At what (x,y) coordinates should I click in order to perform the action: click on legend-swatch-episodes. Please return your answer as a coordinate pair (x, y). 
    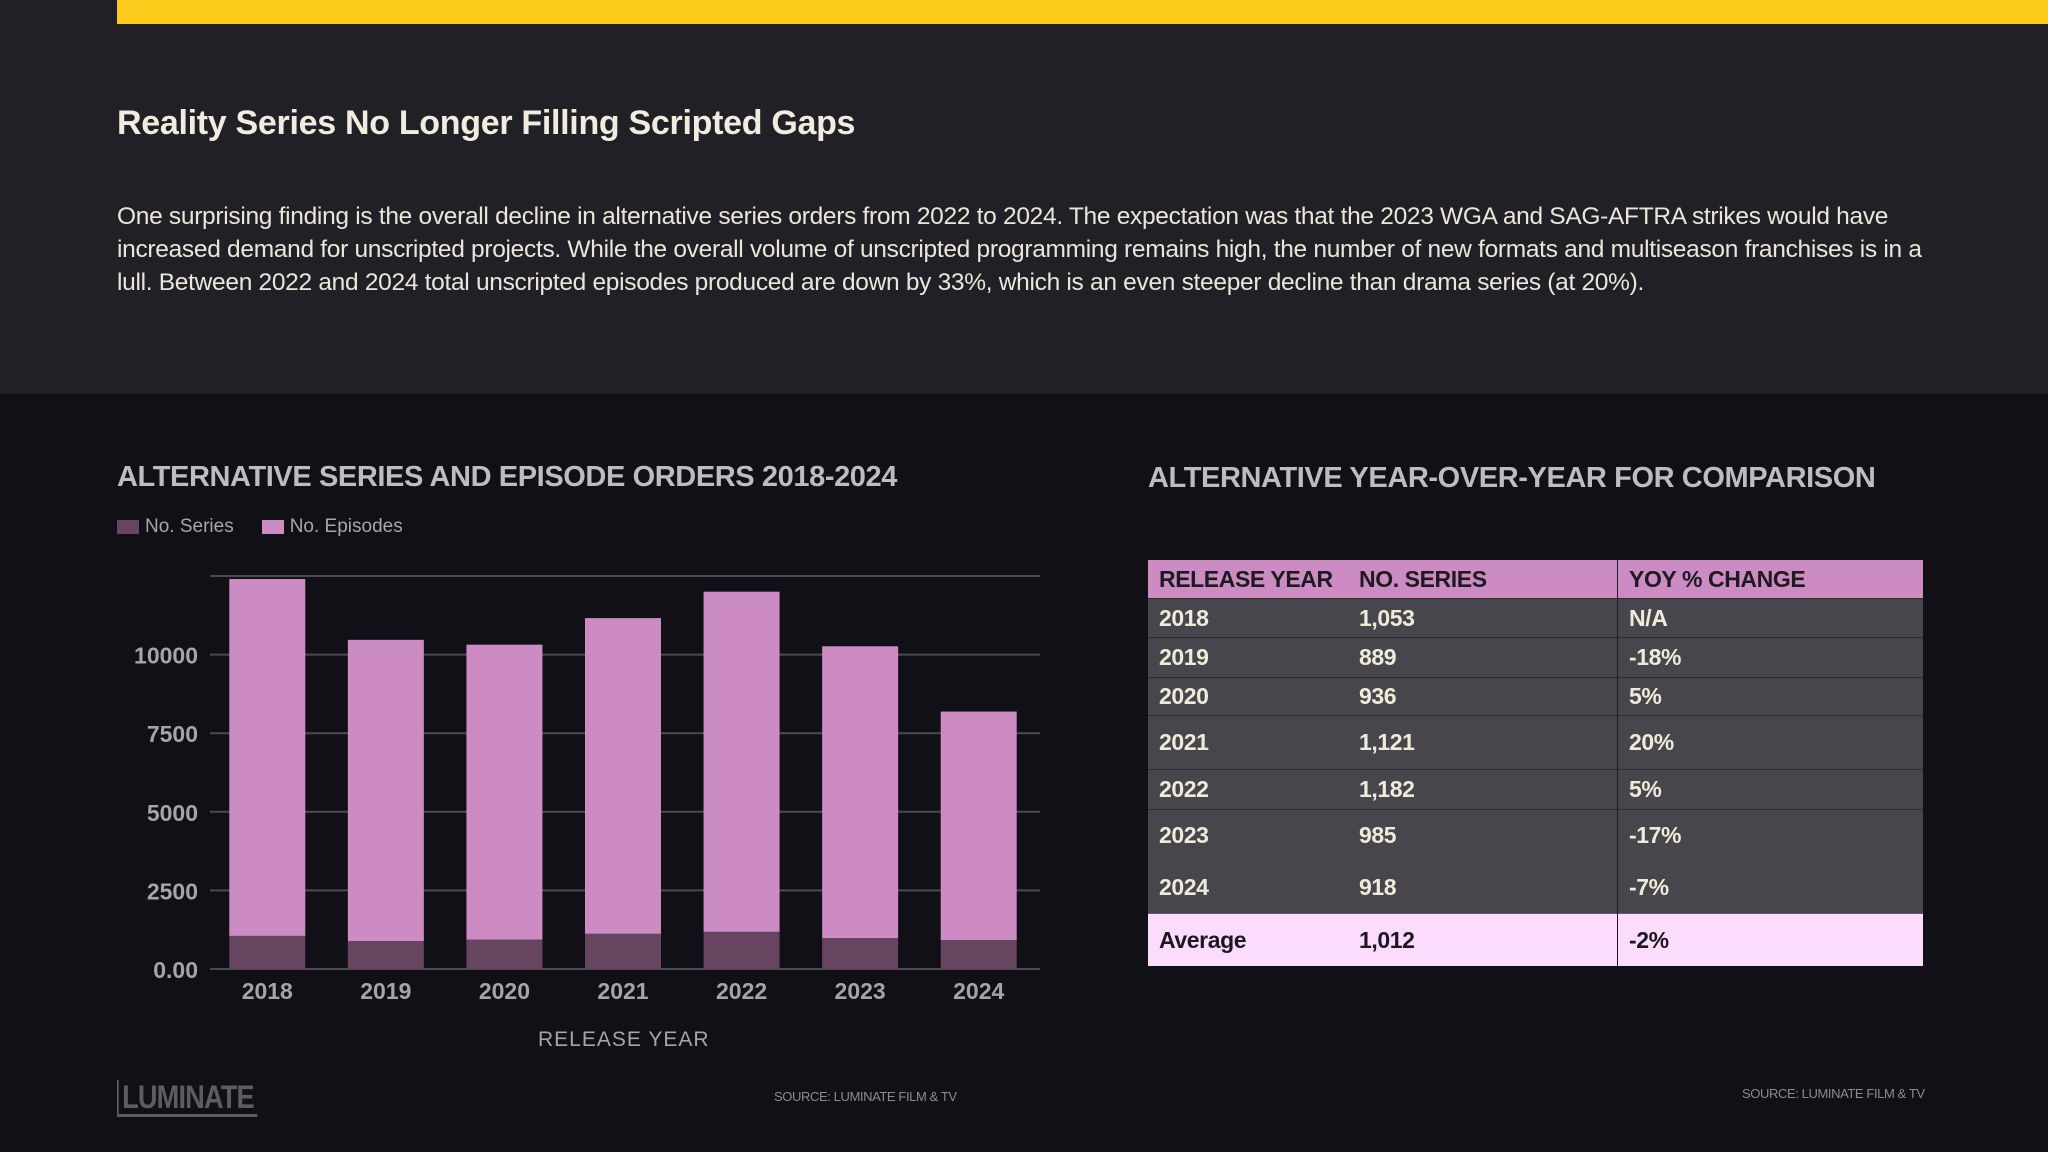
    Looking at the image, I should click on (272, 527).